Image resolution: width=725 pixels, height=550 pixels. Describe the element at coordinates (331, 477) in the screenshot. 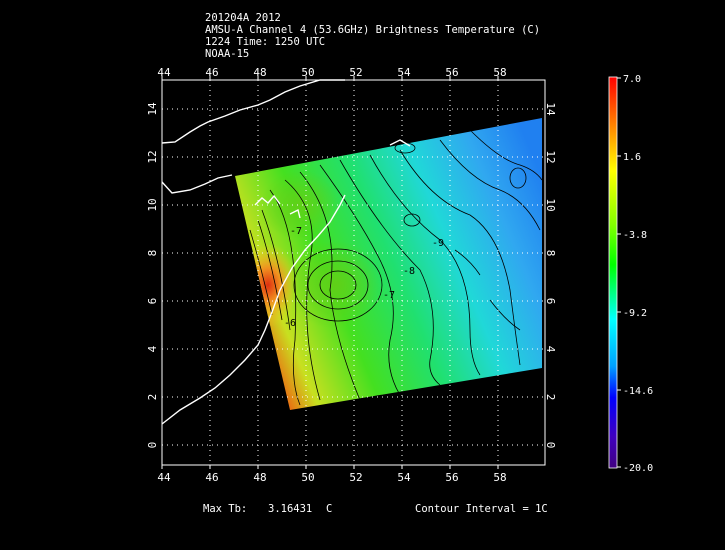

I see `lon-labels-bottom: 44 46 48 50 52 54 56 58` at that location.